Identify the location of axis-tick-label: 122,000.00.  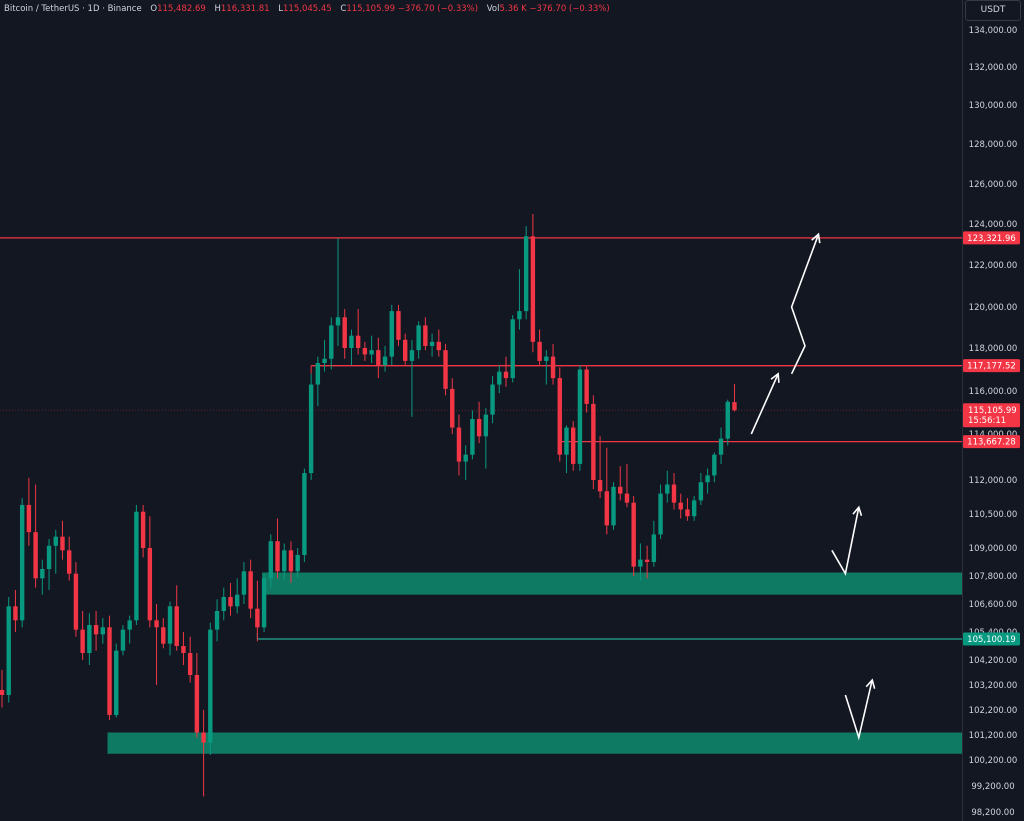
(993, 266).